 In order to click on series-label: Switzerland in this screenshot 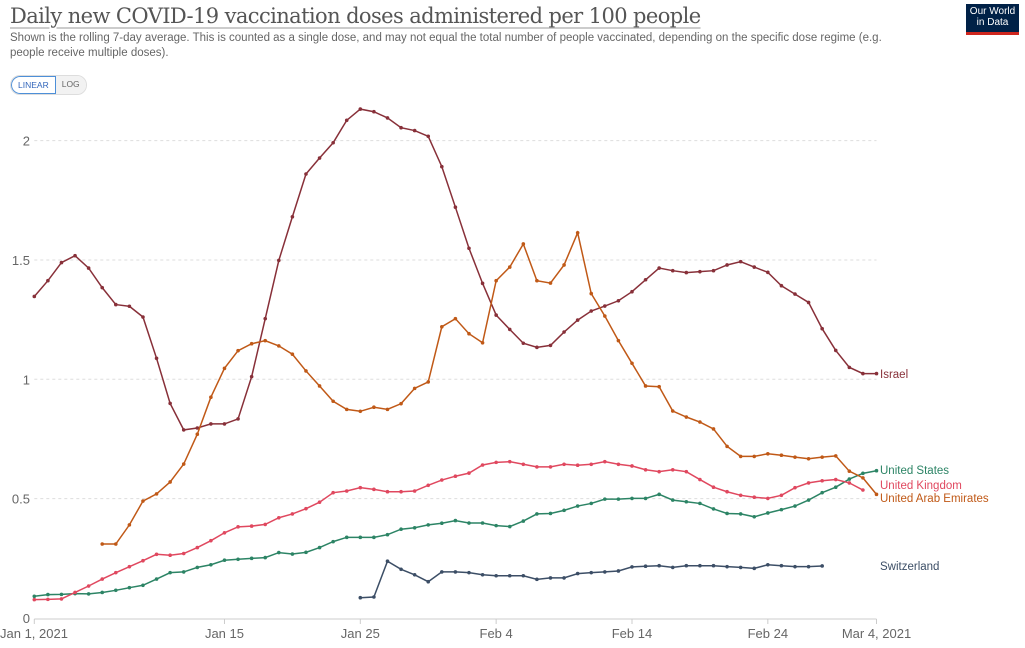, I will do `click(909, 567)`.